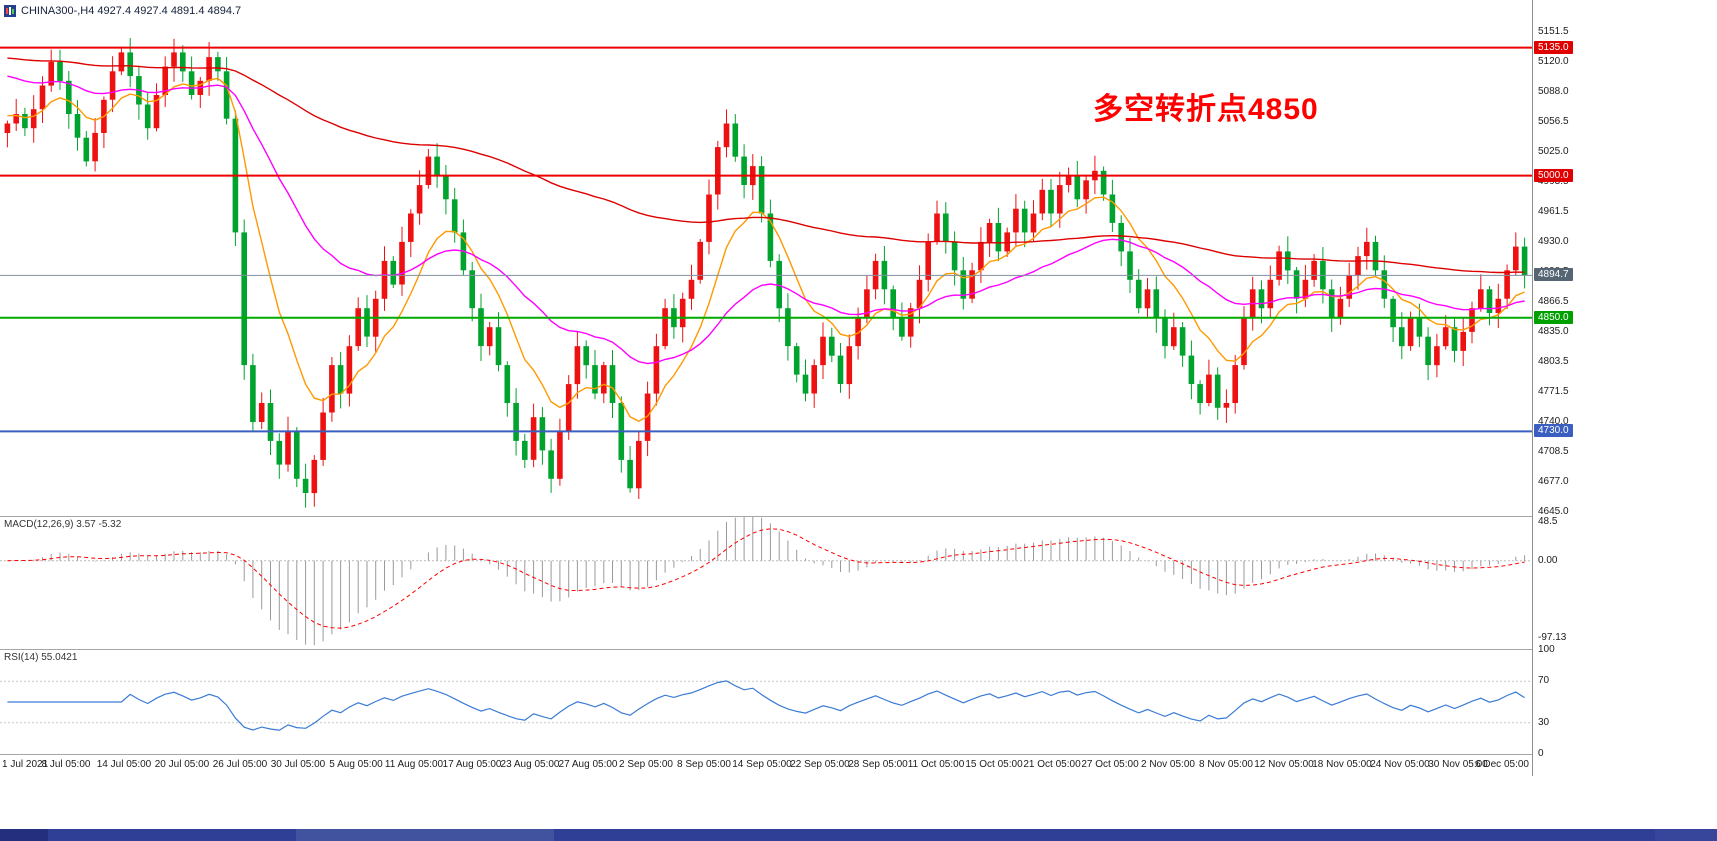  Describe the element at coordinates (1544, 681) in the screenshot. I see `rsi-axis-label: 70` at that location.